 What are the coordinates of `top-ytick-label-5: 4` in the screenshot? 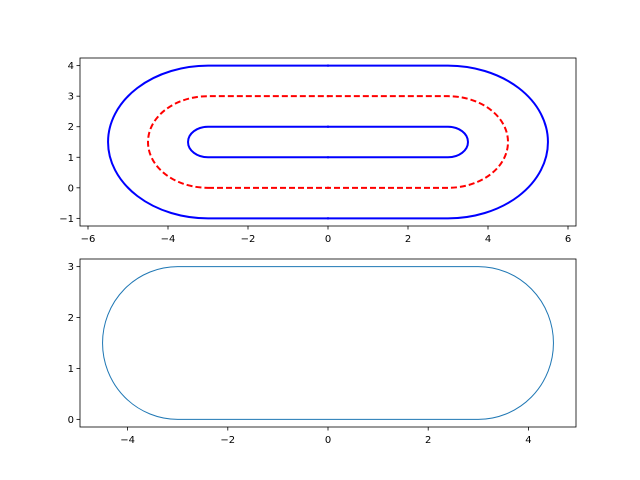 It's located at (71, 66).